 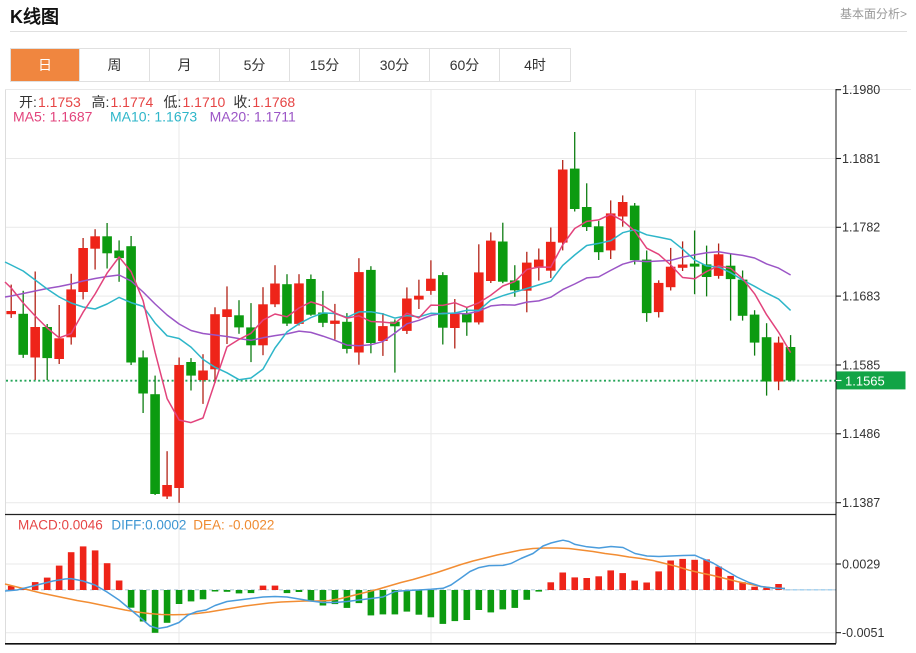 I want to click on svg-text: 1.1980, so click(x=861, y=90).